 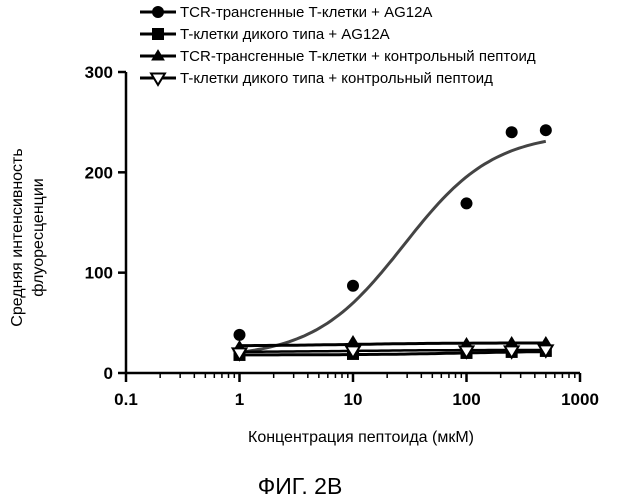 What do you see at coordinates (17, 237) in the screenshot?
I see `y-axis-label-line: Средняя интенсивность` at bounding box center [17, 237].